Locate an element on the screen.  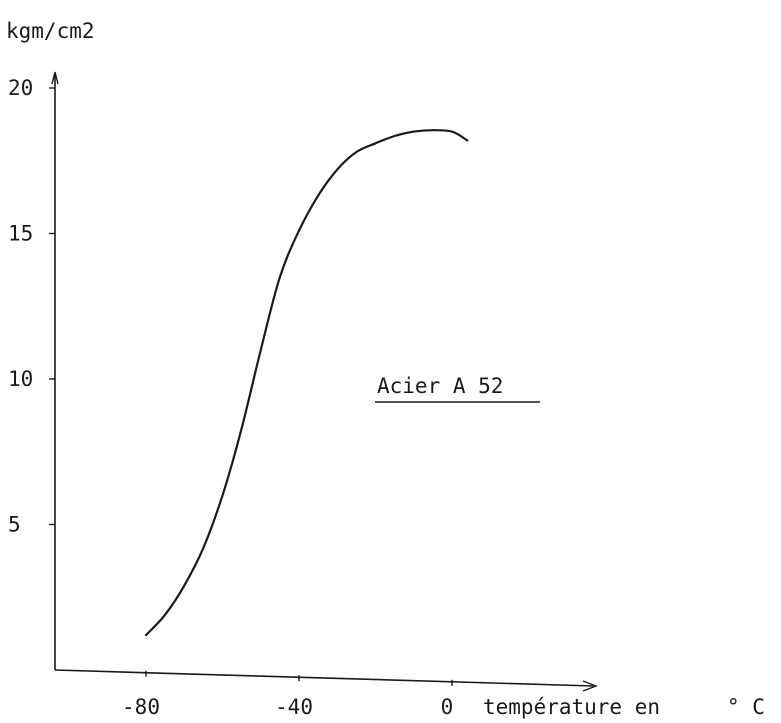
x-tick-label: -80 is located at coordinates (141, 707).